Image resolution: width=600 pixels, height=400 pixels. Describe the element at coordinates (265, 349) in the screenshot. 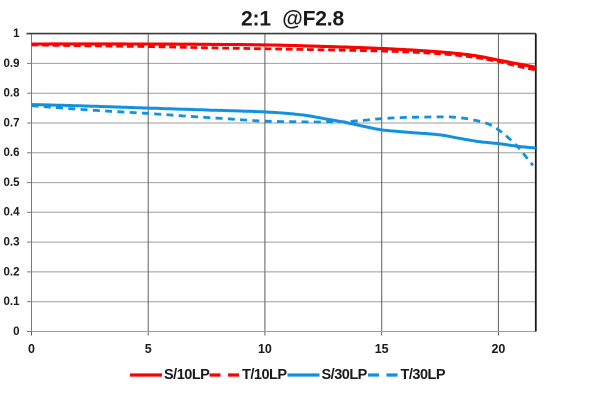

I see `svg-text: 10` at that location.